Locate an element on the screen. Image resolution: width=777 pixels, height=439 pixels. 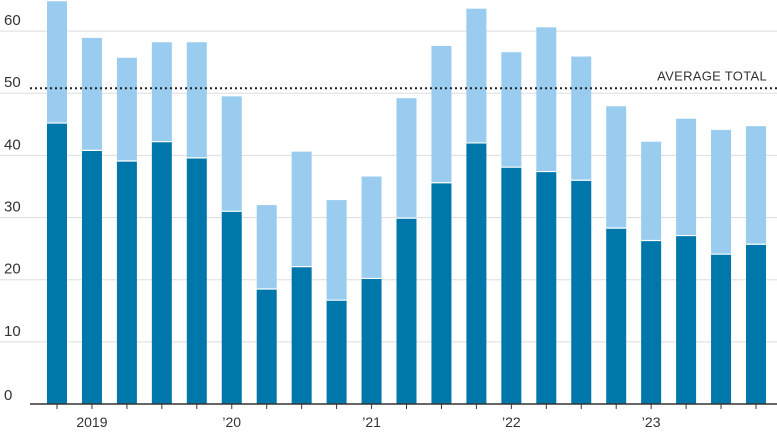
reference-line-layer: AVERAGE TOTAL is located at coordinates (403, 79).